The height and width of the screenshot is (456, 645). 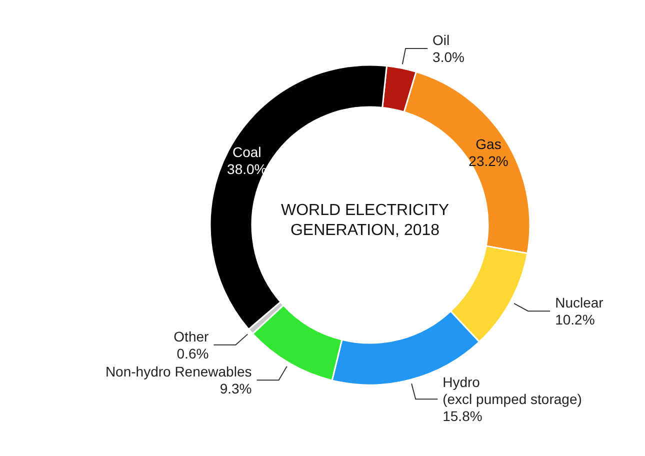 What do you see at coordinates (365, 220) in the screenshot?
I see `text: WORLD ELECTRICITY GENERATION, 2018` at bounding box center [365, 220].